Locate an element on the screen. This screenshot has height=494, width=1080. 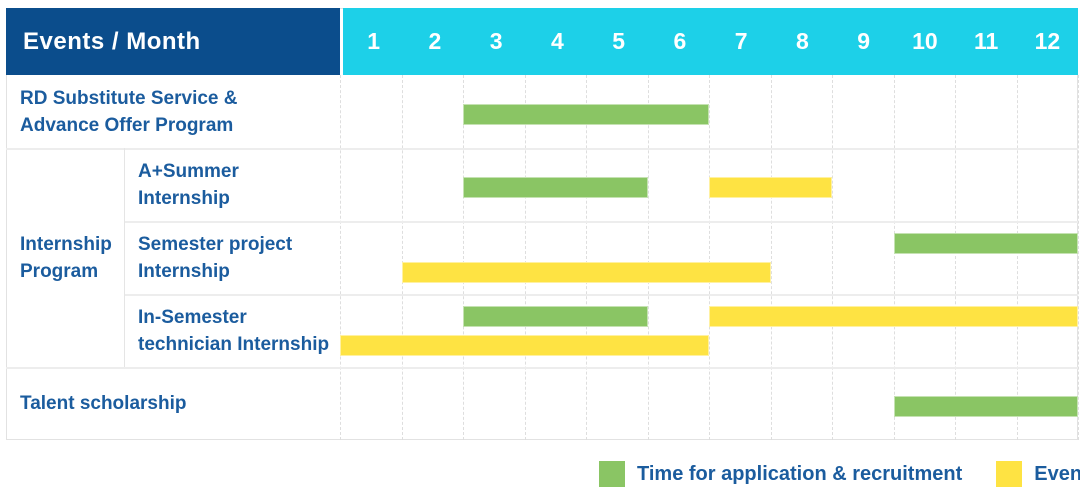
row-label-line: Advance Offer Program is located at coordinates (127, 125).